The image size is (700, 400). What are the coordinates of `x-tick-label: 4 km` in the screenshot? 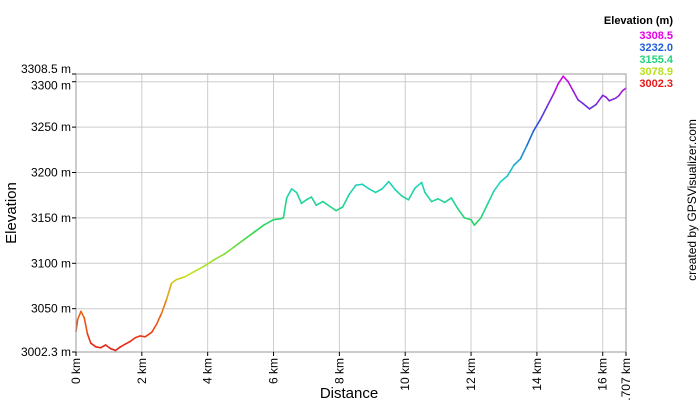 It's located at (208, 371).